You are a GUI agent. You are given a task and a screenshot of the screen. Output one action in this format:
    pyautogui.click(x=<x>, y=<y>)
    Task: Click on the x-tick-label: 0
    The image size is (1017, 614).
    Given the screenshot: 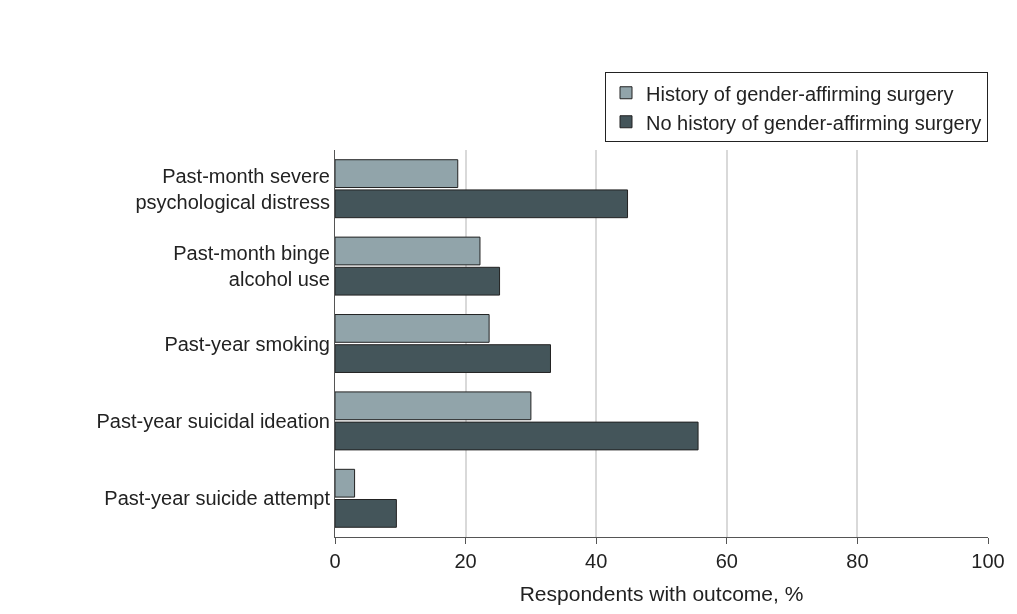 What is the action you would take?
    pyautogui.click(x=335, y=561)
    